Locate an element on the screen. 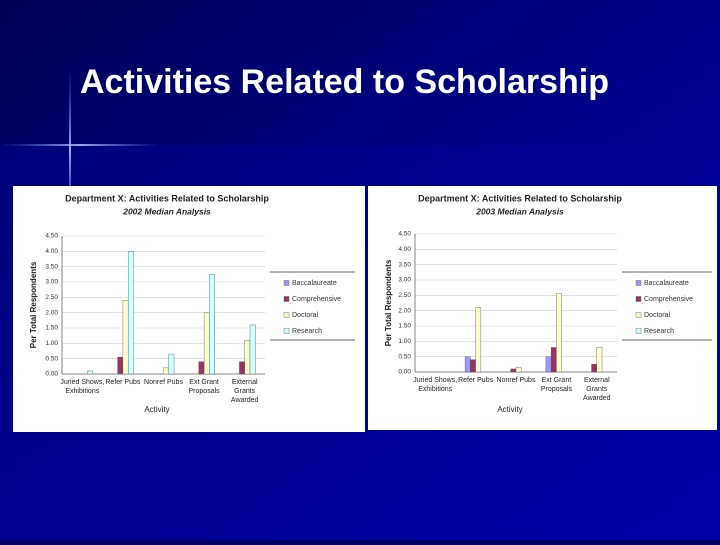 This screenshot has height=545, width=720. sparkle-v is located at coordinates (70, 150).